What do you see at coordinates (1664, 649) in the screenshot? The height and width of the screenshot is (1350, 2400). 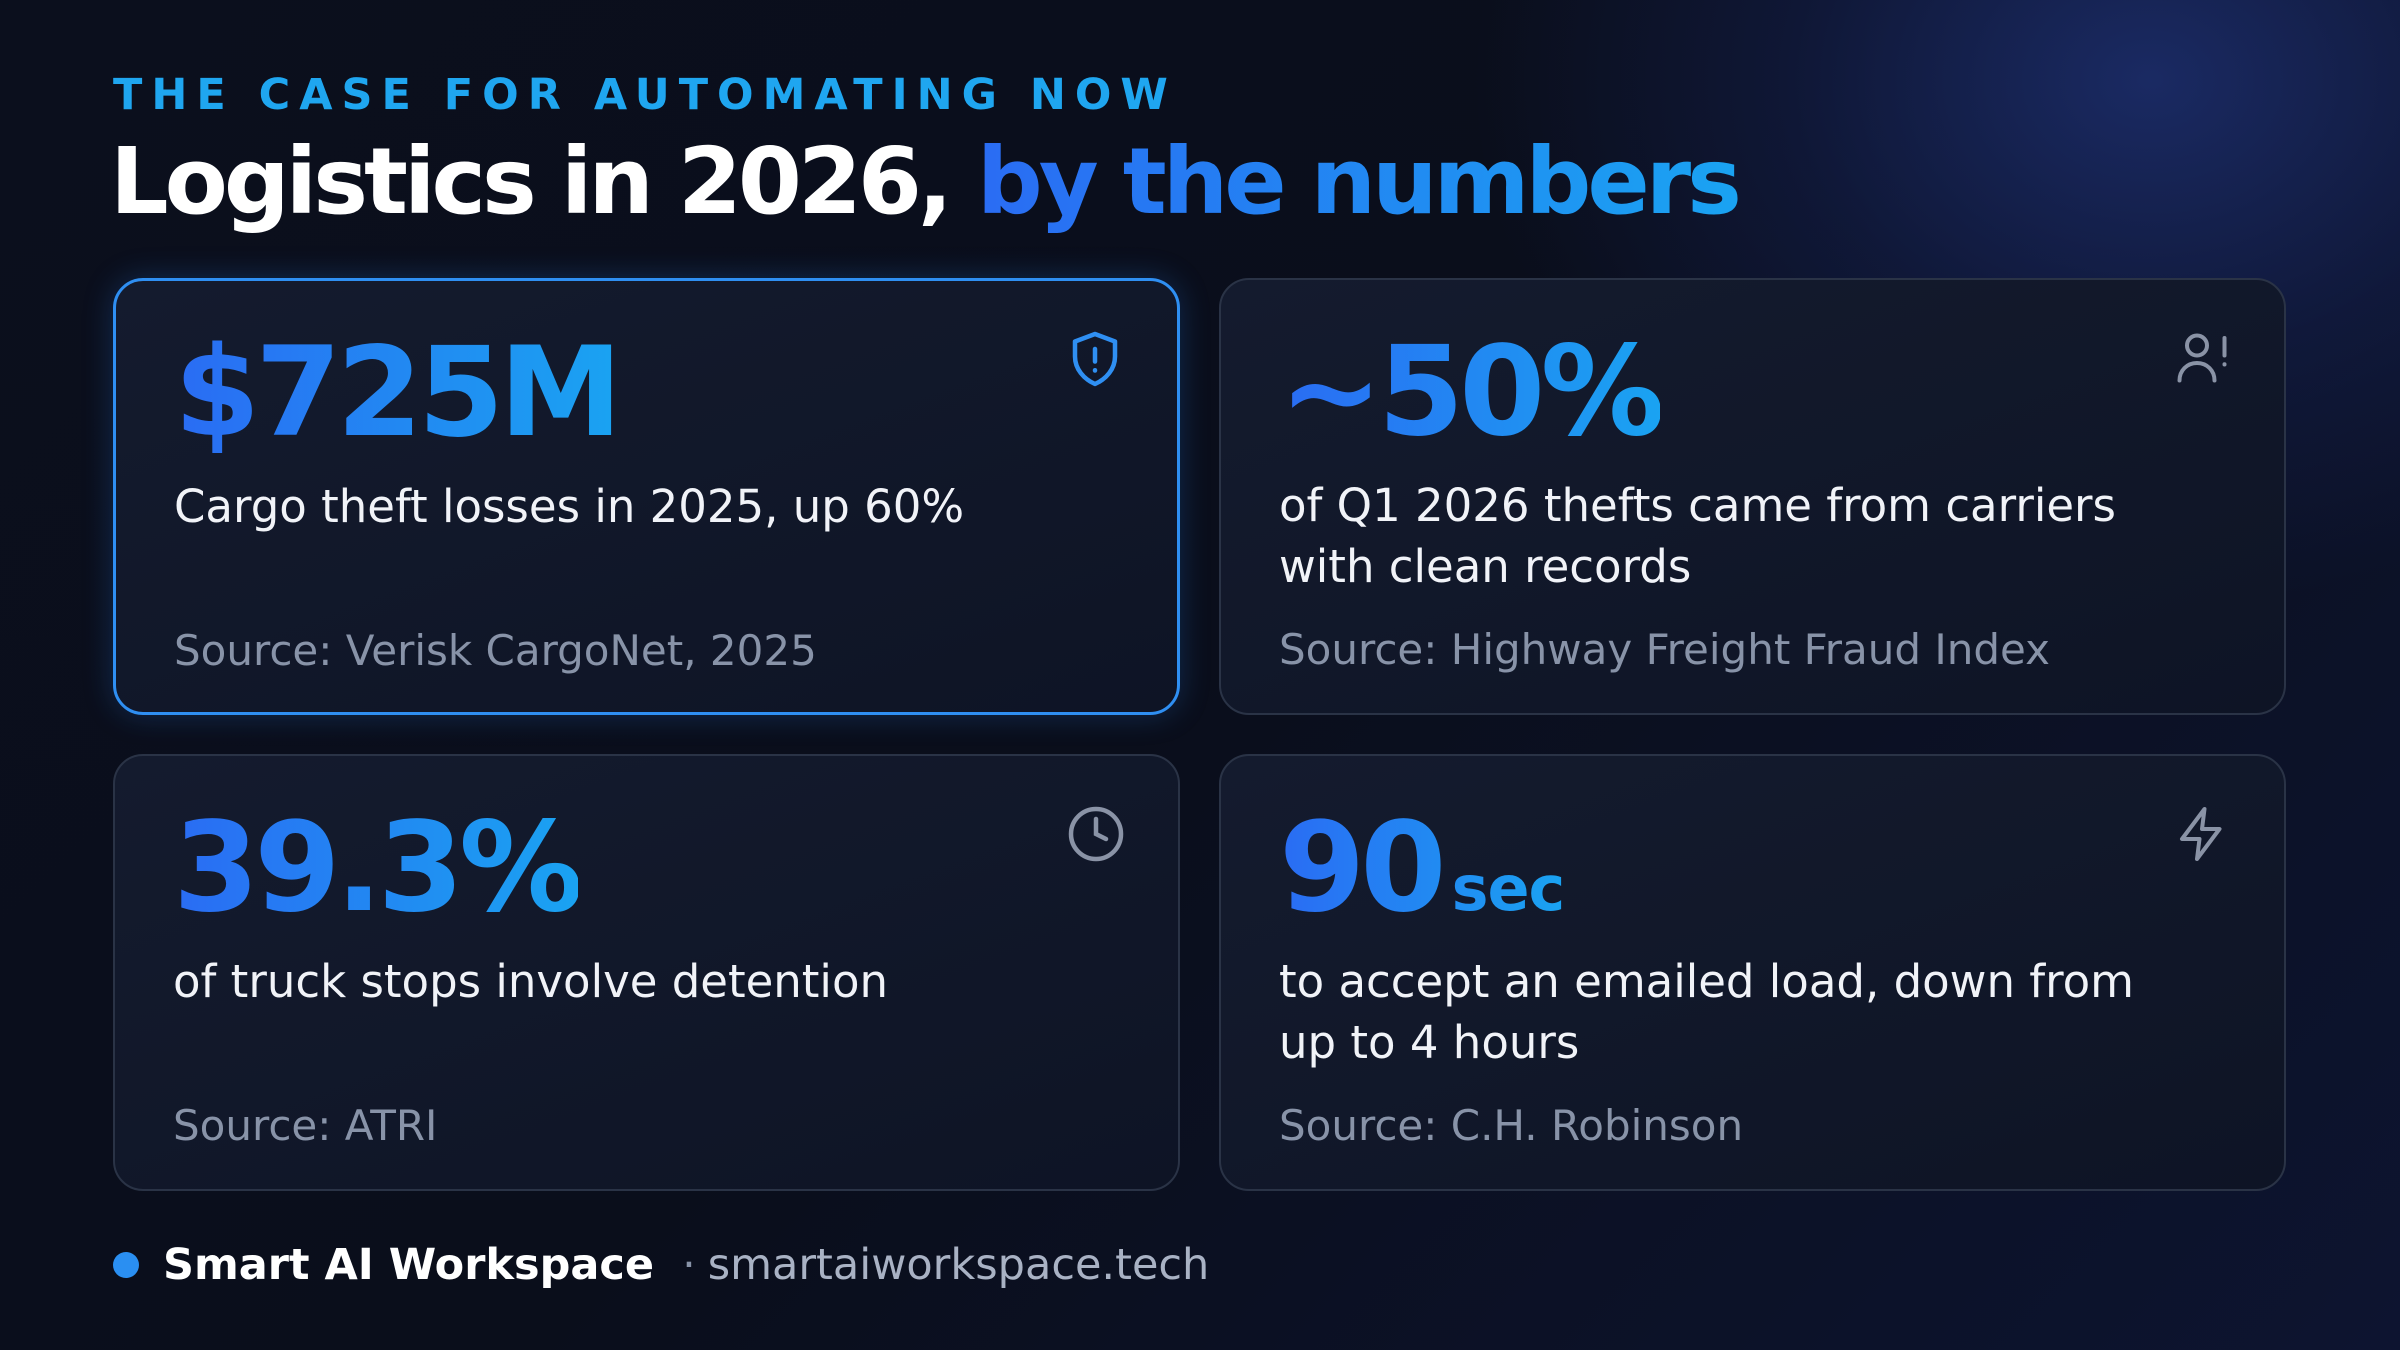 I see `source: Source: Highway Freight Fraud Index` at bounding box center [1664, 649].